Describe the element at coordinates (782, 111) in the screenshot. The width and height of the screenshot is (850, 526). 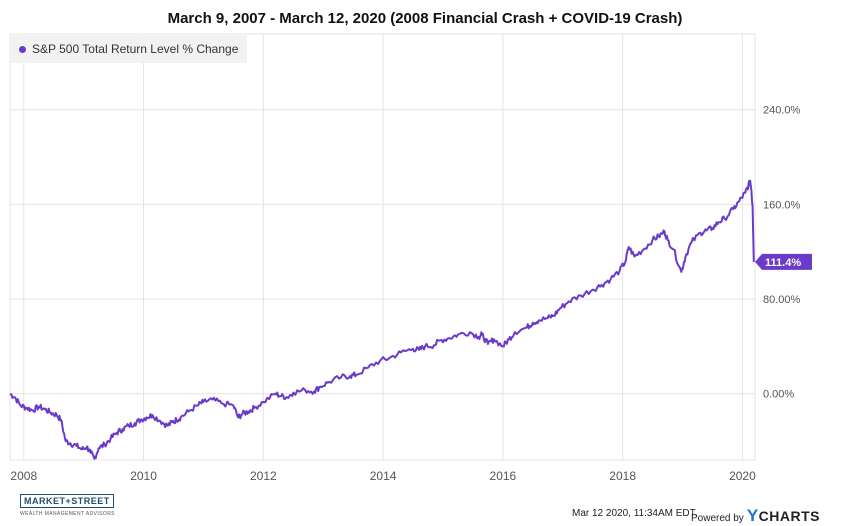
I see `y-tick-label: 240.0%` at that location.